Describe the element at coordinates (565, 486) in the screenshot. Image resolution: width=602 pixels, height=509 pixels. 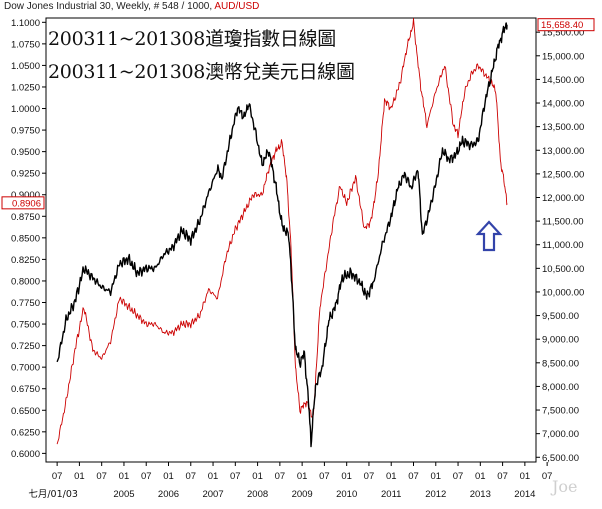
I see `watermark: Joe` at that location.